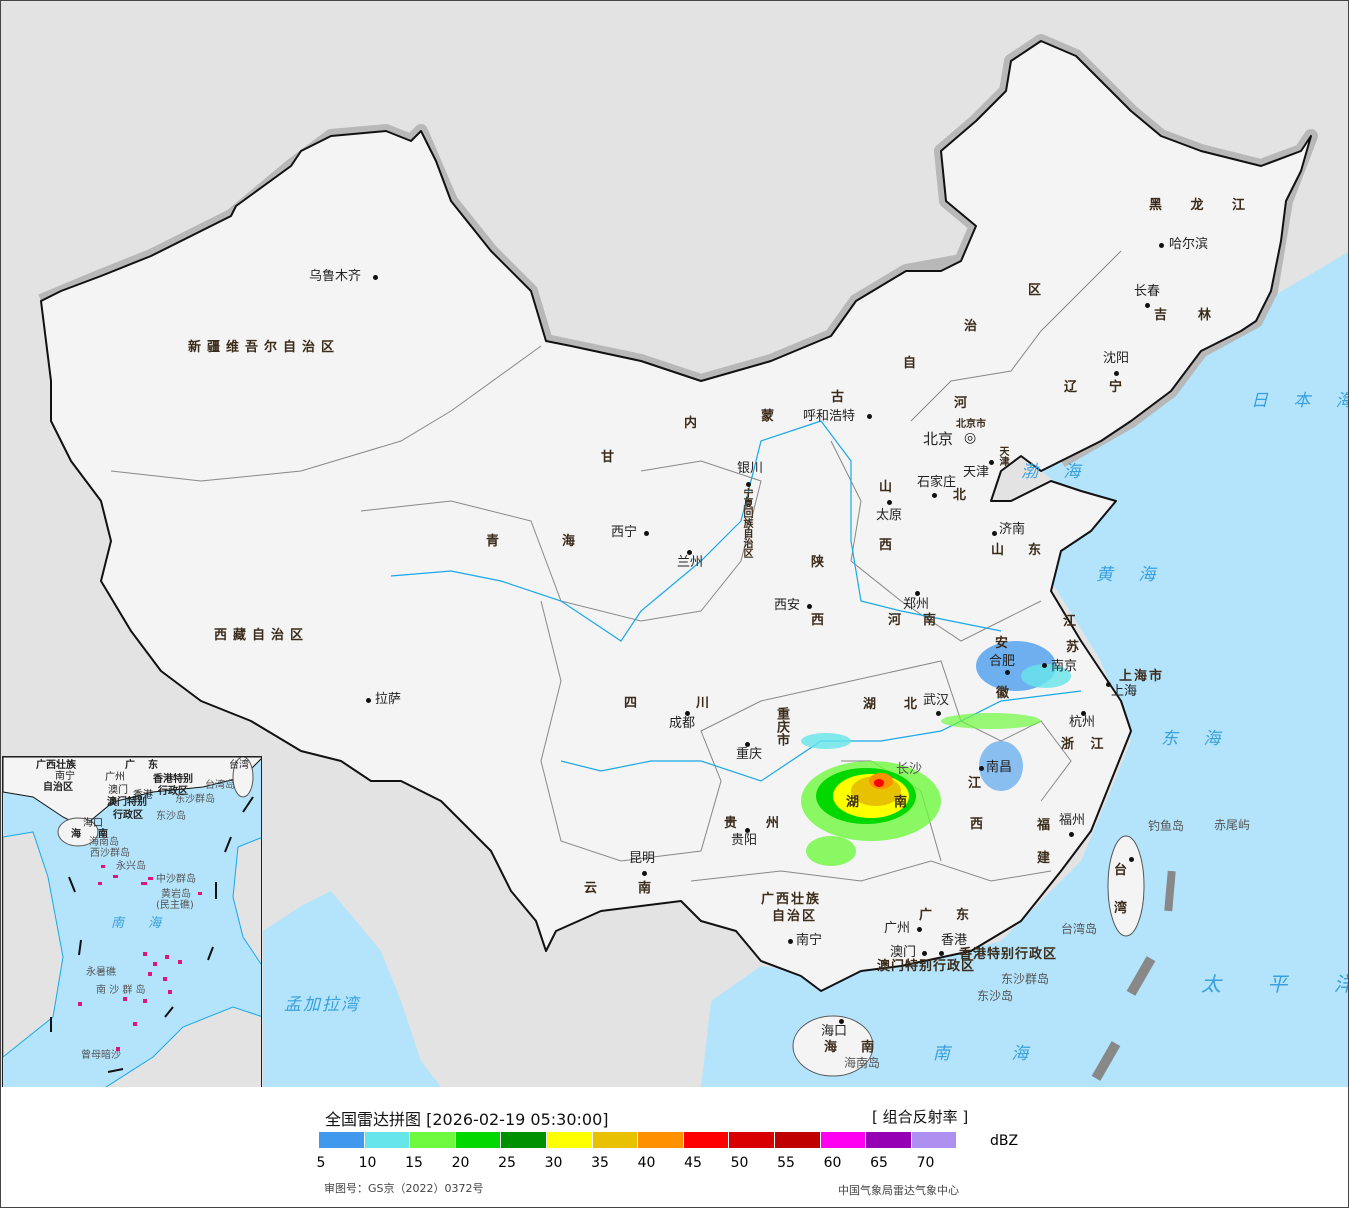 The image size is (1349, 1208). Describe the element at coordinates (937, 482) in the screenshot. I see `city-label: 石家庄` at that location.